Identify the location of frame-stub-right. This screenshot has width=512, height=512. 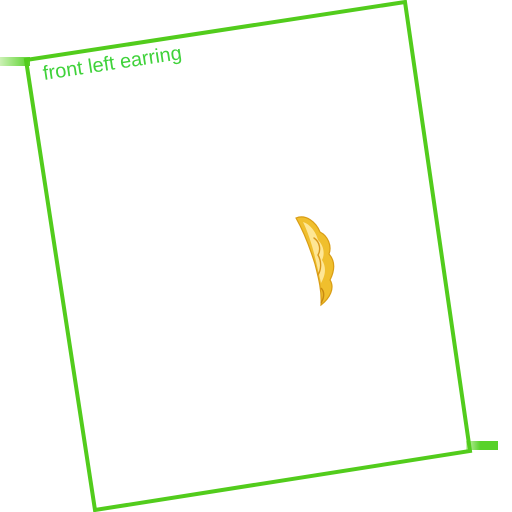
(482, 445).